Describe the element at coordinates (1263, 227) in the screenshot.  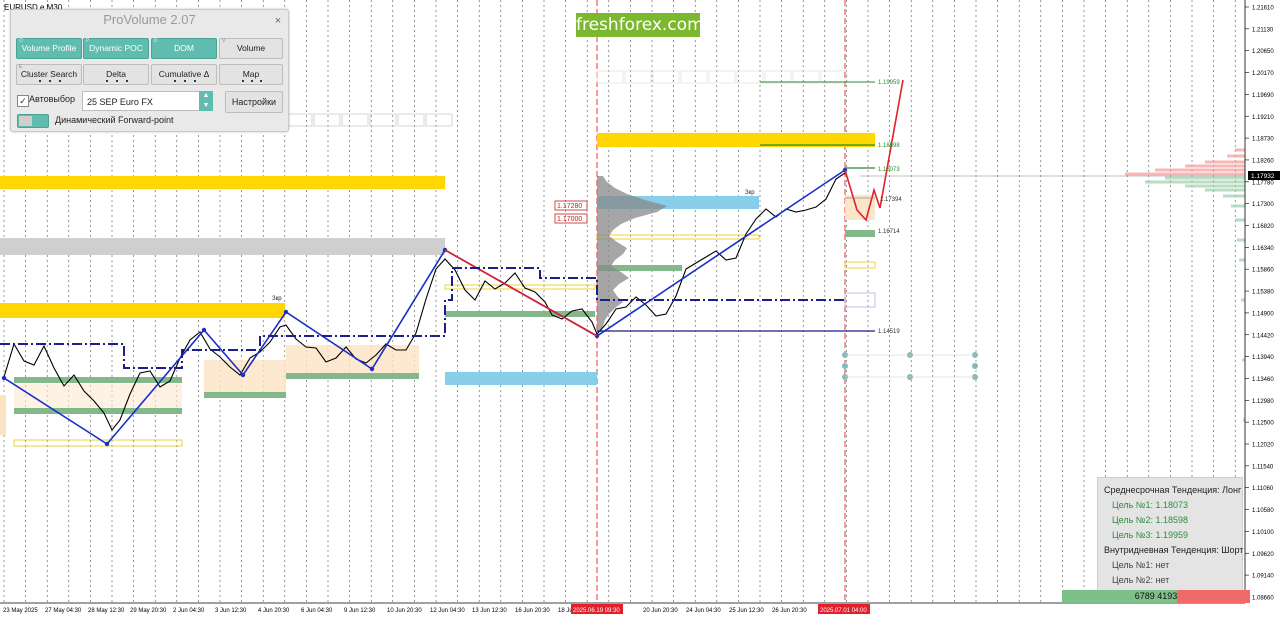
I see `price-tick-label: 1.16820` at that location.